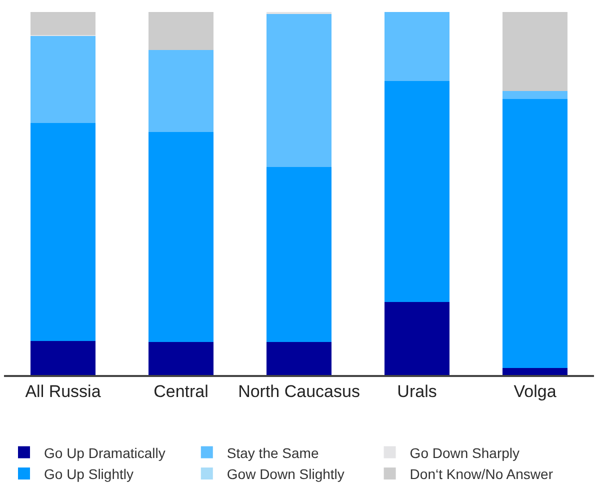  Describe the element at coordinates (63, 392) in the screenshot. I see `x-tick-label: All Russia` at that location.